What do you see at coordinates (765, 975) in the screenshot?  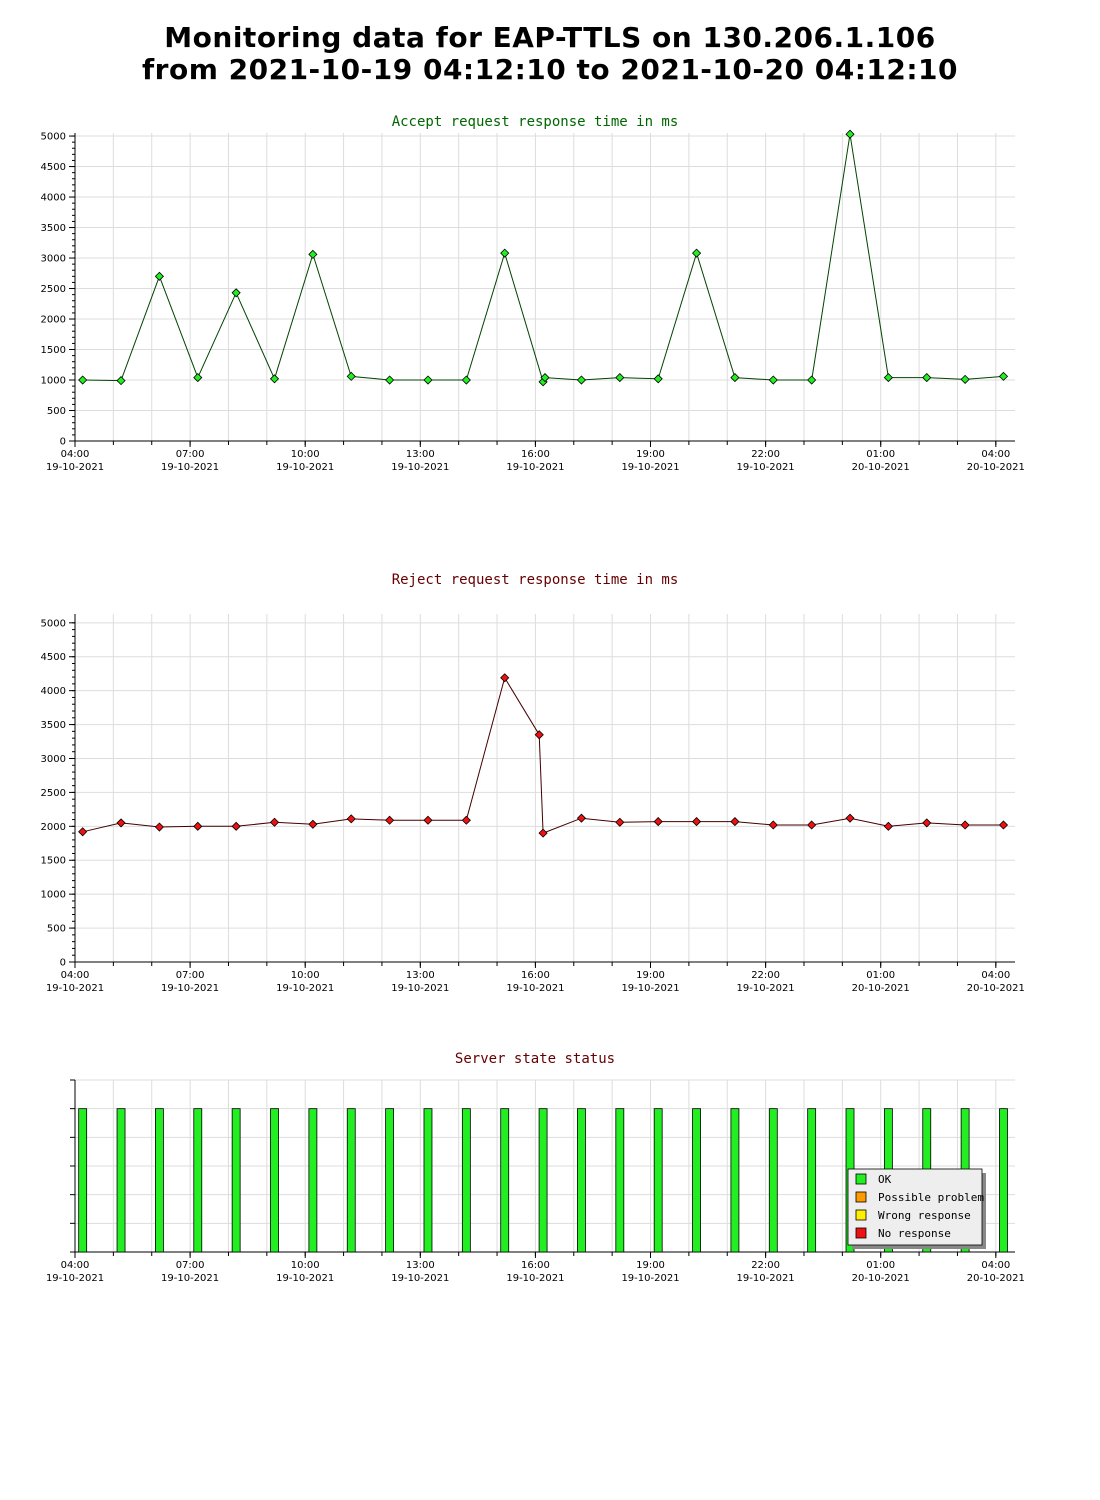 I see `x-tick-time: 22:00` at bounding box center [765, 975].